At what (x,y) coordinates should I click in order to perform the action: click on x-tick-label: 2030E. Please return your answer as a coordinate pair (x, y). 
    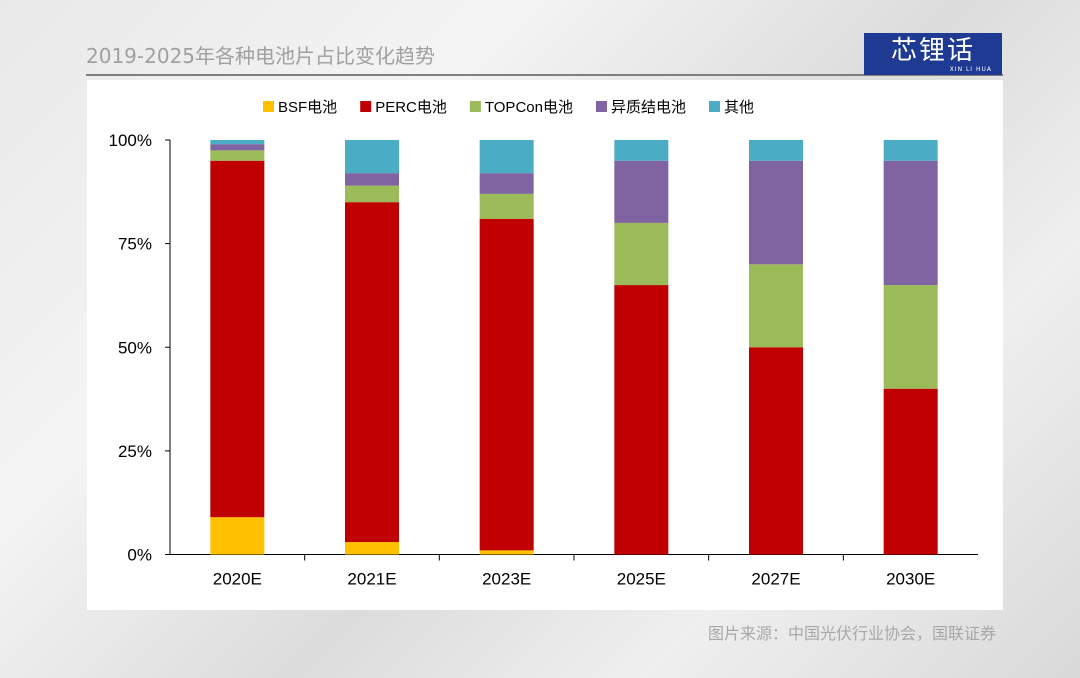
    Looking at the image, I should click on (910, 579).